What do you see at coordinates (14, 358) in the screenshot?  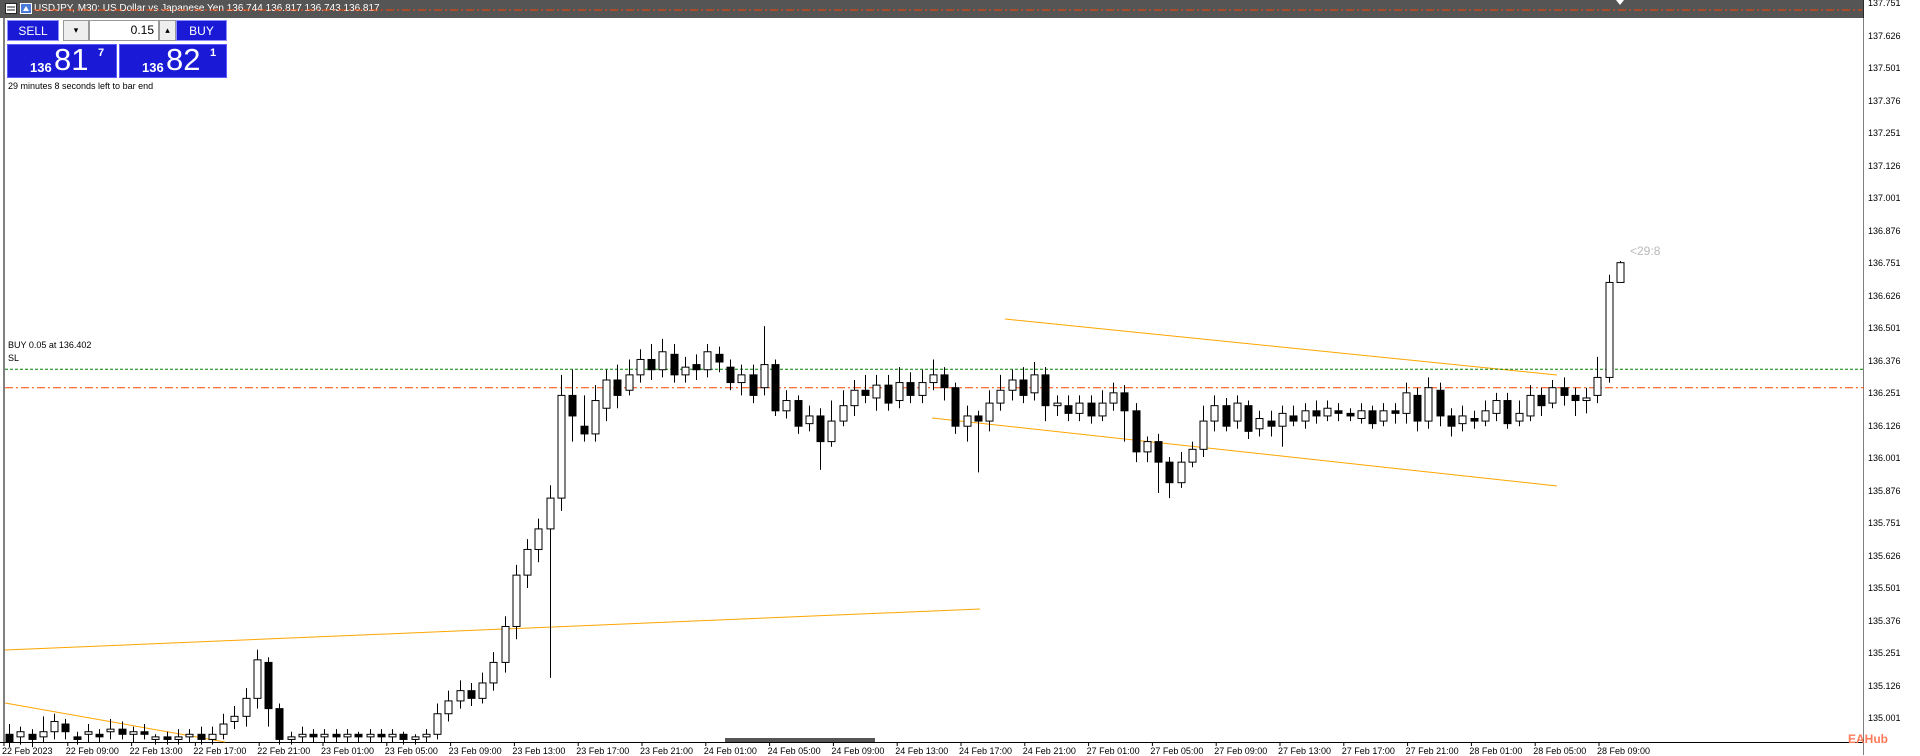 I see `stop-loss-label: SL` at bounding box center [14, 358].